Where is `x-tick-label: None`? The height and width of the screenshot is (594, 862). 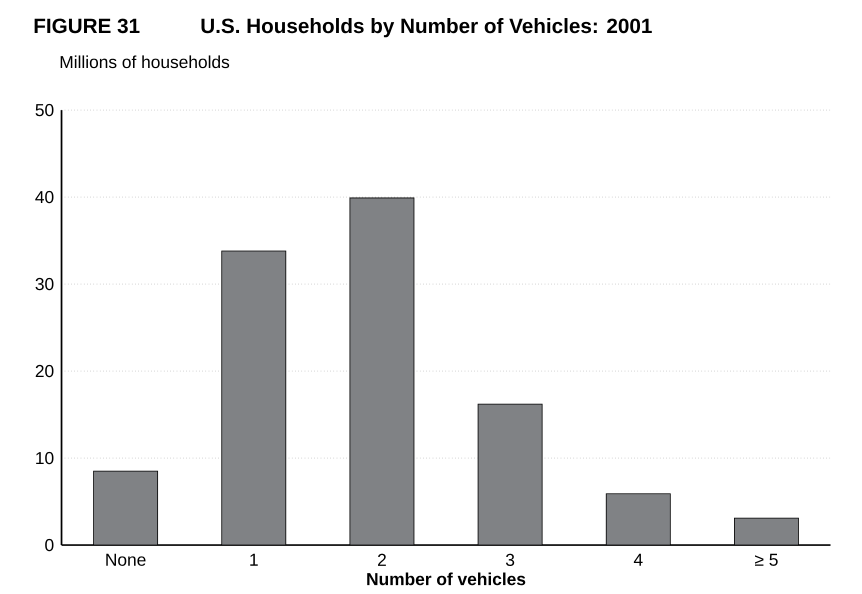
x-tick-label: None is located at coordinates (126, 560).